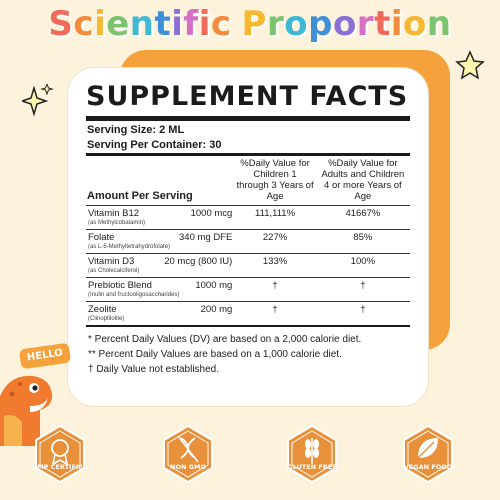 Image resolution: width=500 pixels, height=500 pixels. I want to click on header-amount: Amount Per Serving, so click(140, 196).